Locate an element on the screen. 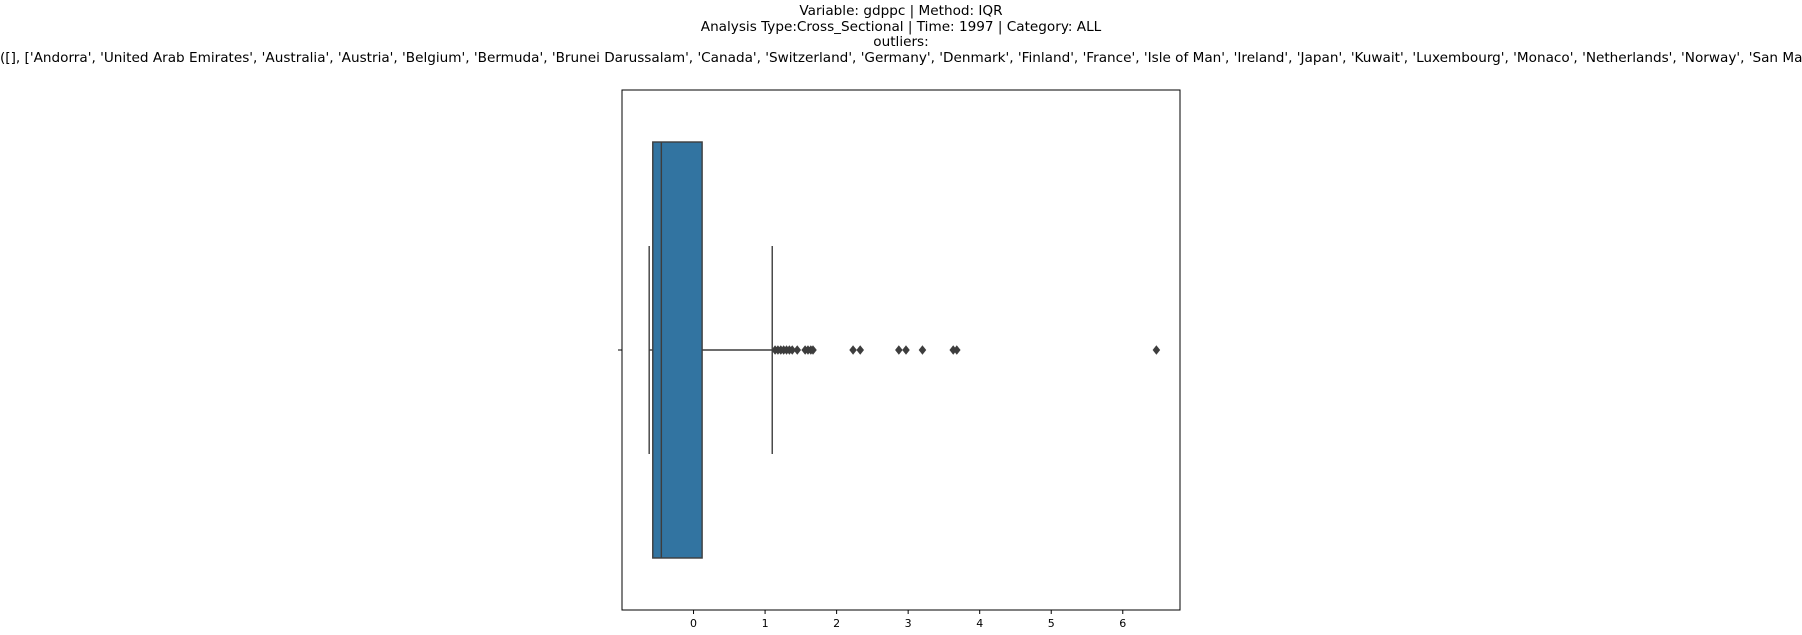 This screenshot has height=635, width=1802. x-tick-label-2: 2 is located at coordinates (836, 623).